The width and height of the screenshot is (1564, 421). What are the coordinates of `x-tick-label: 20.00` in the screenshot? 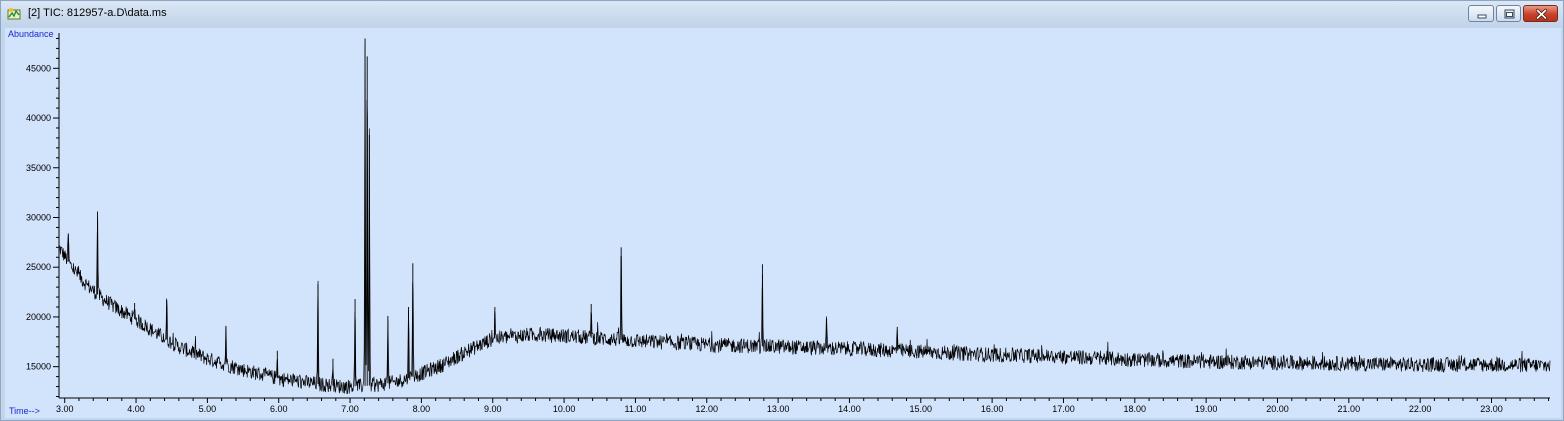 It's located at (1277, 409).